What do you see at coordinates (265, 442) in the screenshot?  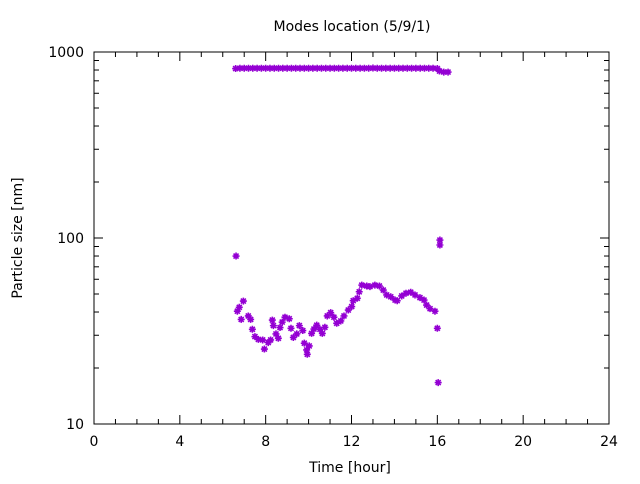 I see `x-tick-label: 8` at bounding box center [265, 442].